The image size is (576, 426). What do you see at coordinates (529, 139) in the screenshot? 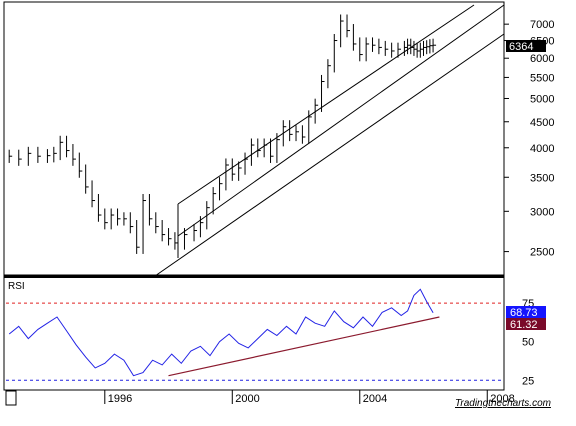
I see `price-axis: 2500300035004000450050005500600065007000` at bounding box center [529, 139].